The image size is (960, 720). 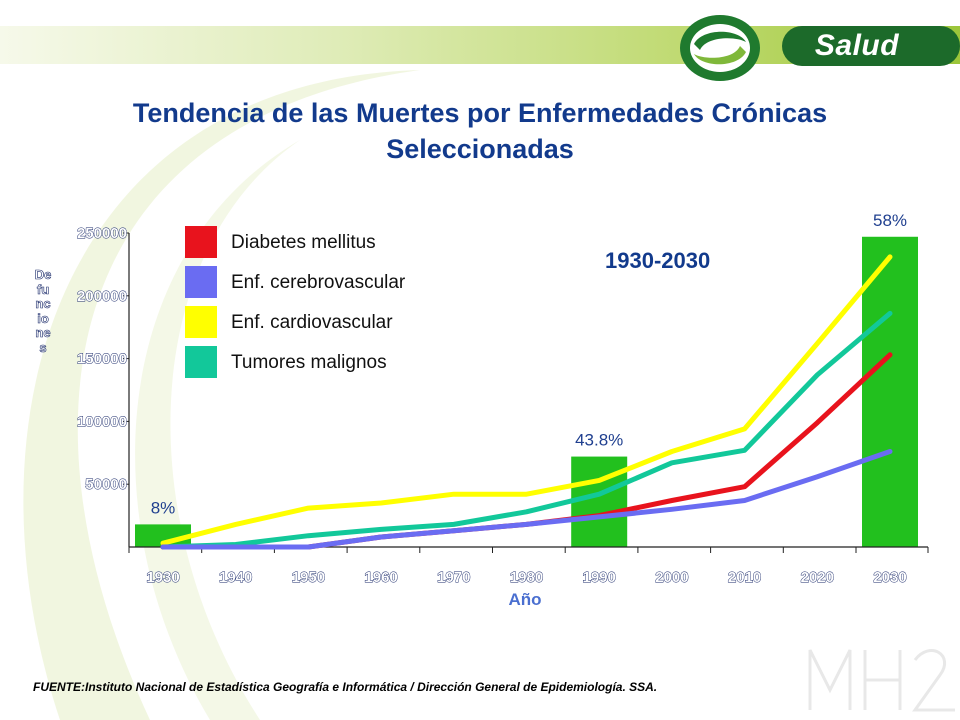 I want to click on x-tick-label-1960: 1960, so click(x=380, y=577).